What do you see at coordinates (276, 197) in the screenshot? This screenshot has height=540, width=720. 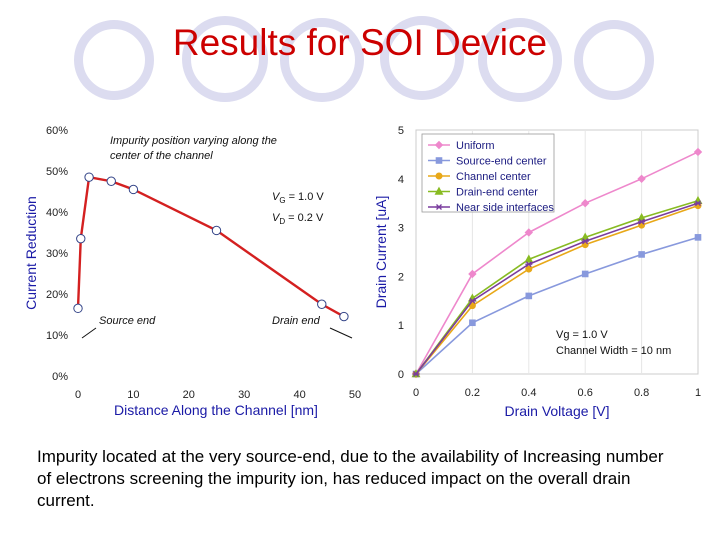 I see `annotation-vg-symbol: V` at bounding box center [276, 197].